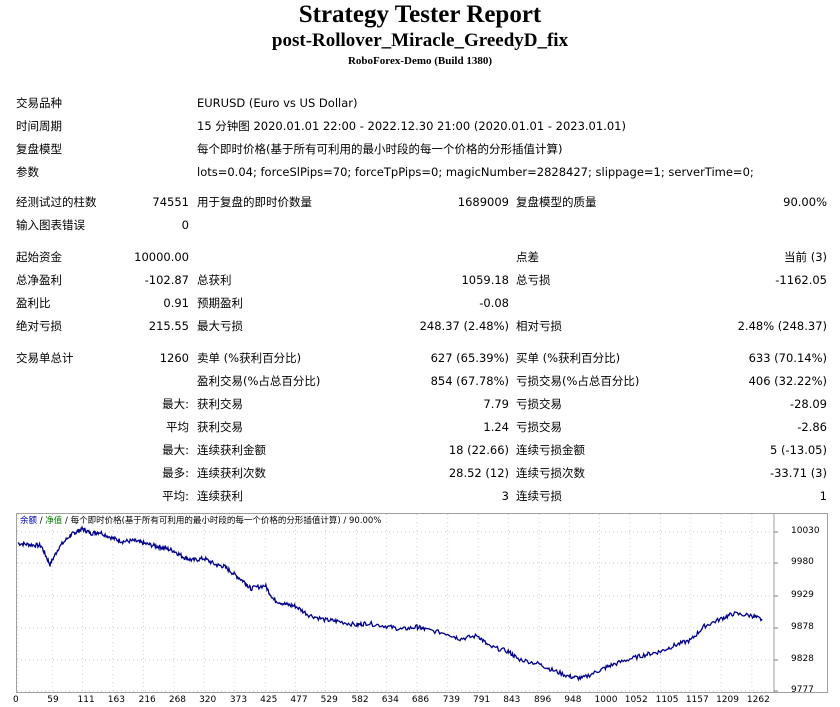  What do you see at coordinates (175, 496) in the screenshot?
I see `average-consecutive-label: 平均:` at bounding box center [175, 496].